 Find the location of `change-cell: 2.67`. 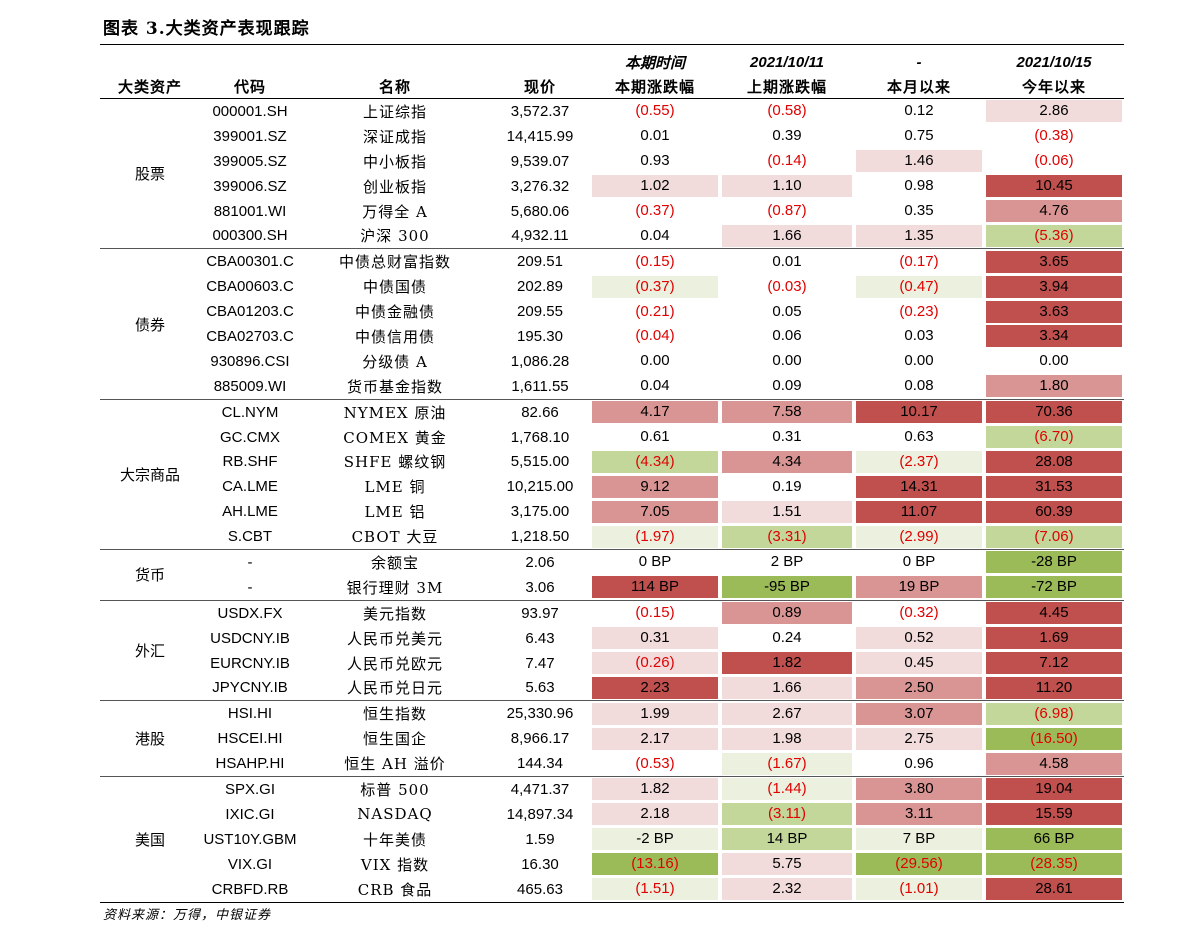

change-cell: 2.67 is located at coordinates (787, 713).